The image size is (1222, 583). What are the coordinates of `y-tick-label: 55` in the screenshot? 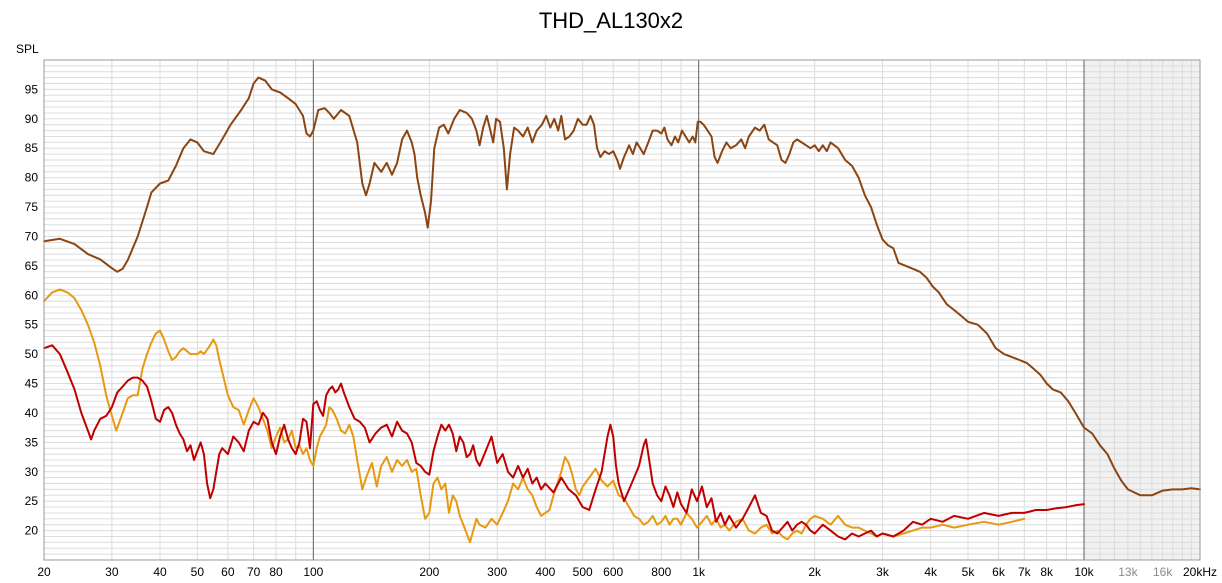 It's located at (32, 325).